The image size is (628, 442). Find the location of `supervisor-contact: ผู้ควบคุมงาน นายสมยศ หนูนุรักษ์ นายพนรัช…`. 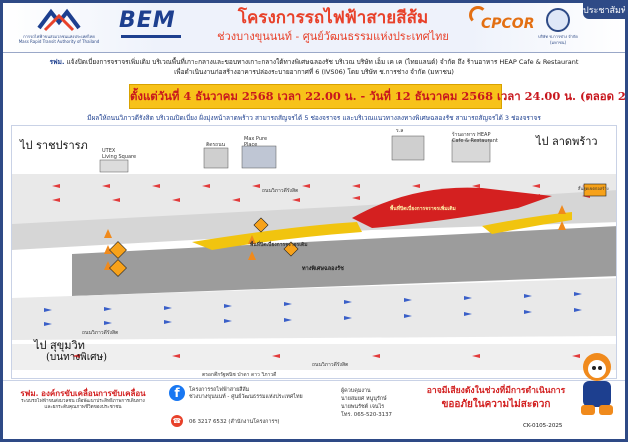

supervisor-contact: ผู้ควบคุมงาน นายสมยศ หนูนุรักษ์ นายพนรัช… is located at coordinates (381, 403).